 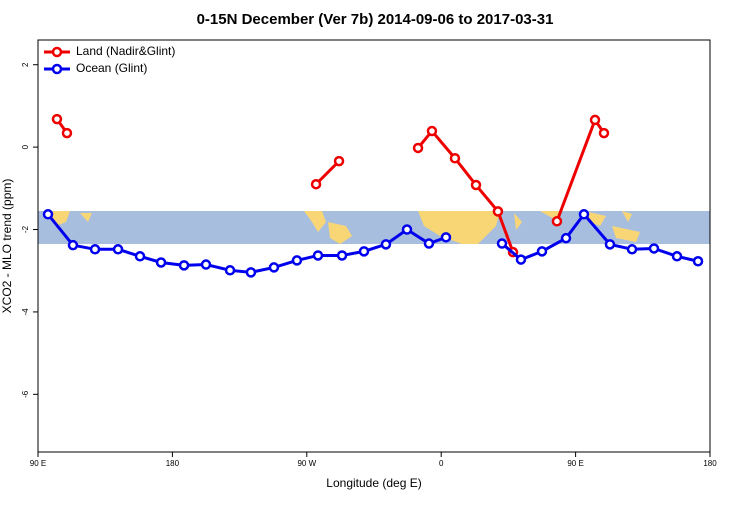 I want to click on y-tick-label: -6, so click(x=25, y=394).